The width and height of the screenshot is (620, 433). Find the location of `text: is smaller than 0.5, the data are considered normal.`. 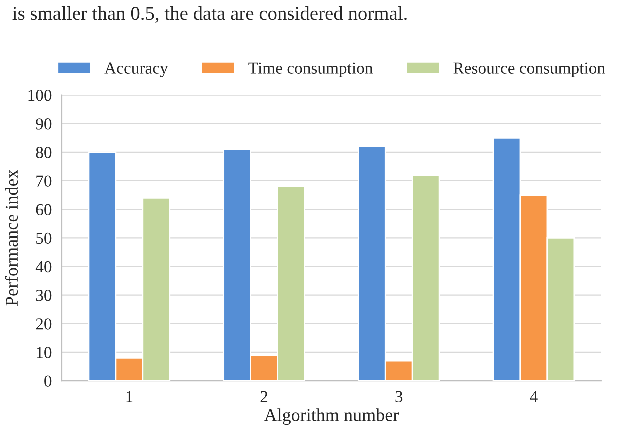

text: is smaller than 0.5, the data are considered normal. is located at coordinates (209, 14).